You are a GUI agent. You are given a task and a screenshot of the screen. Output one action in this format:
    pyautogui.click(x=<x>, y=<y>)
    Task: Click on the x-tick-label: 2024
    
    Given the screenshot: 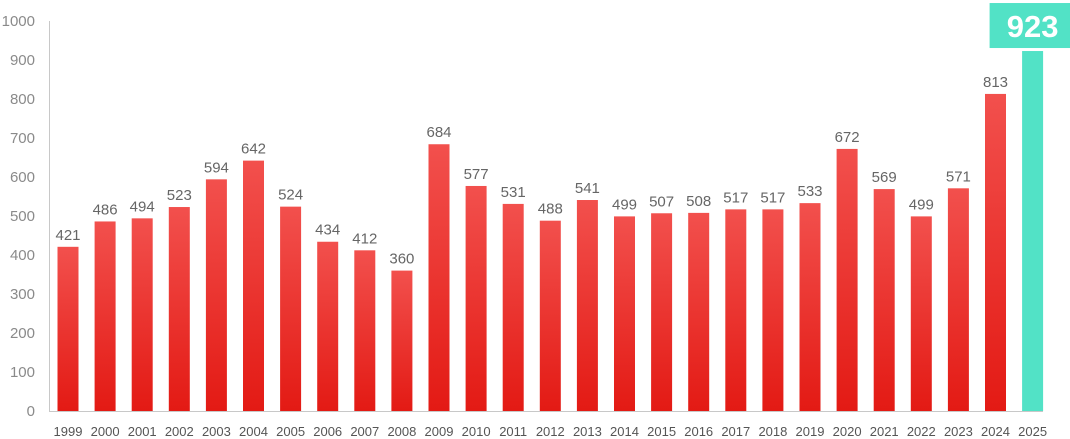 What is the action you would take?
    pyautogui.click(x=995, y=431)
    